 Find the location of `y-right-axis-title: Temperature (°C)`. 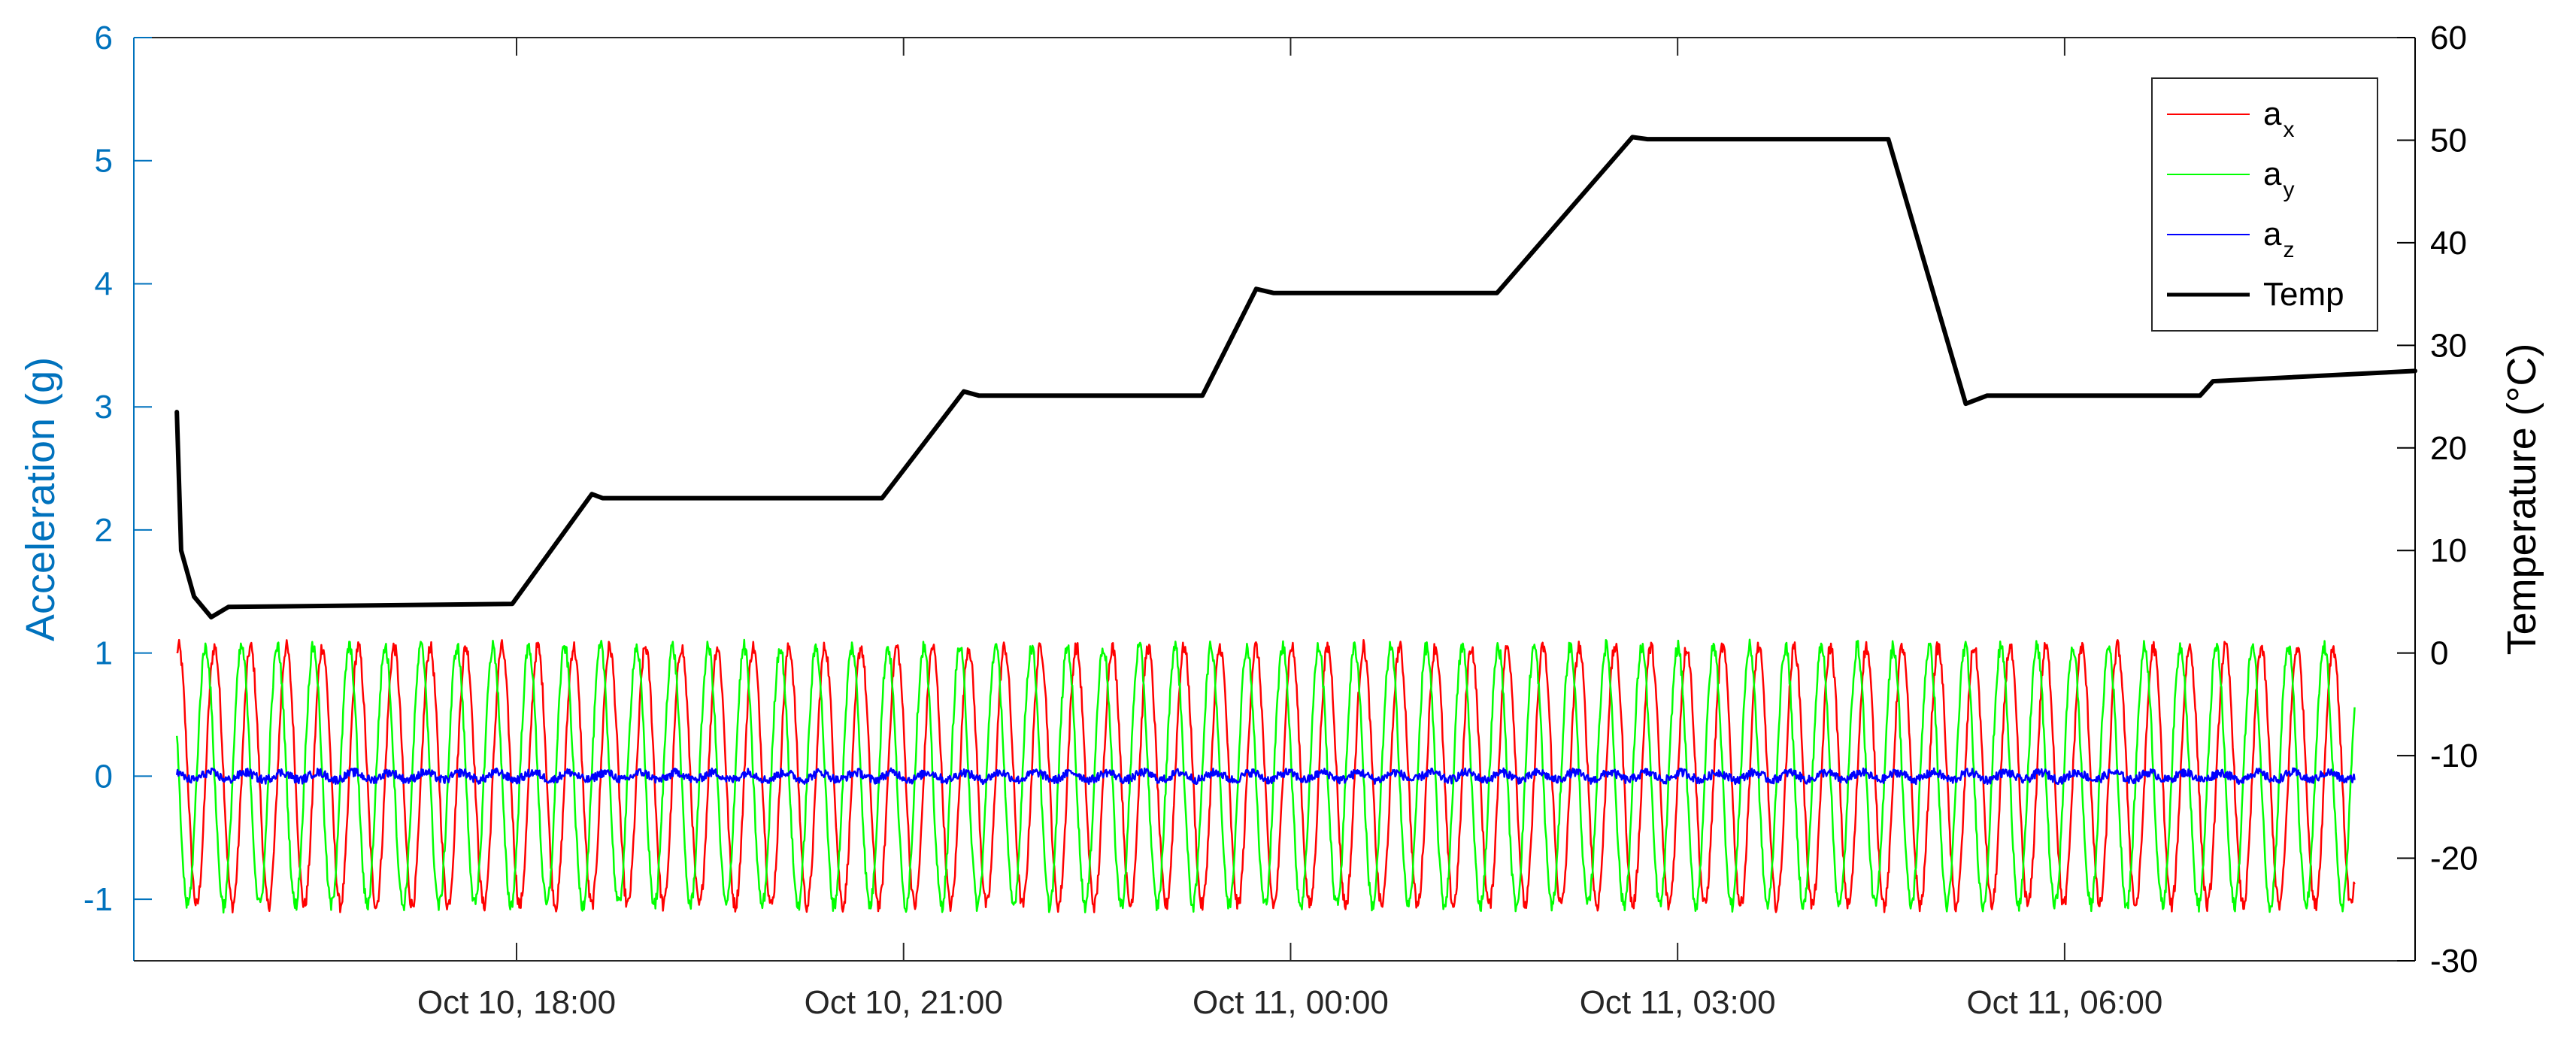

y-right-axis-title: Temperature (°C) is located at coordinates (2521, 500).